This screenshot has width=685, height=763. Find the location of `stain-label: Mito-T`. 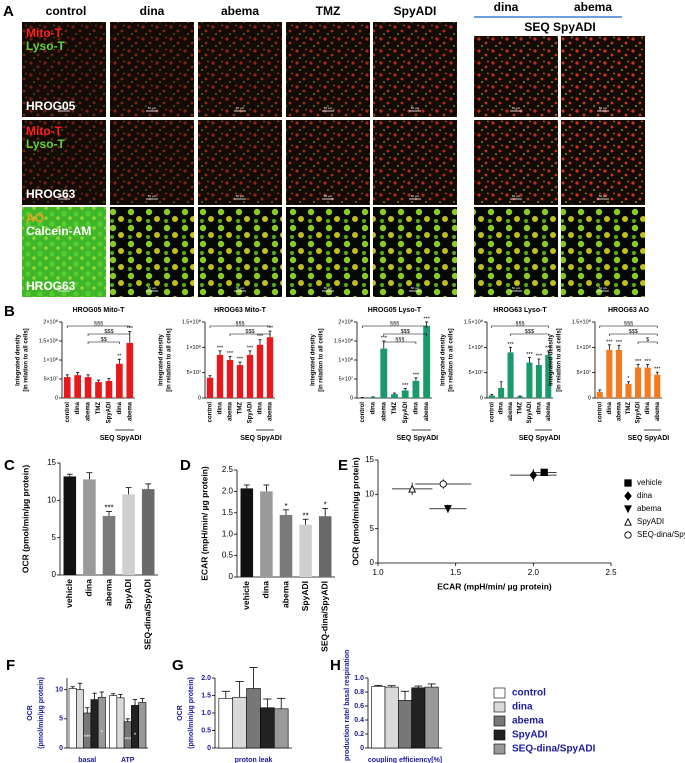

stain-label: Mito-T is located at coordinates (44, 131).